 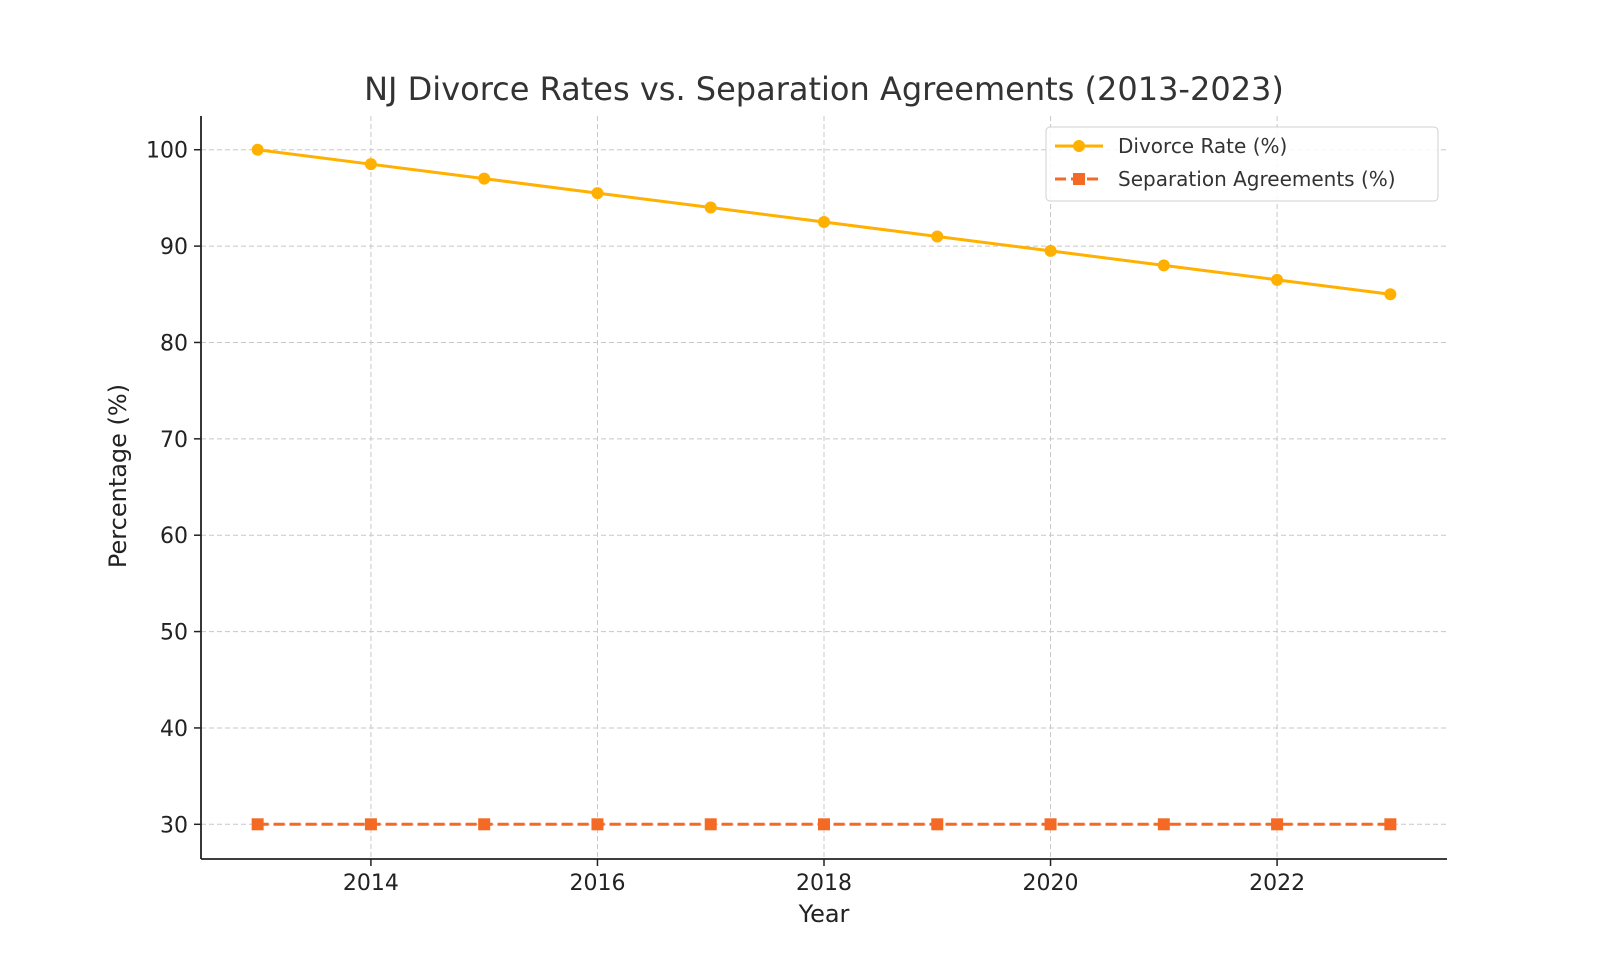 What do you see at coordinates (174, 729) in the screenshot?
I see `y-tick-label: 40` at bounding box center [174, 729].